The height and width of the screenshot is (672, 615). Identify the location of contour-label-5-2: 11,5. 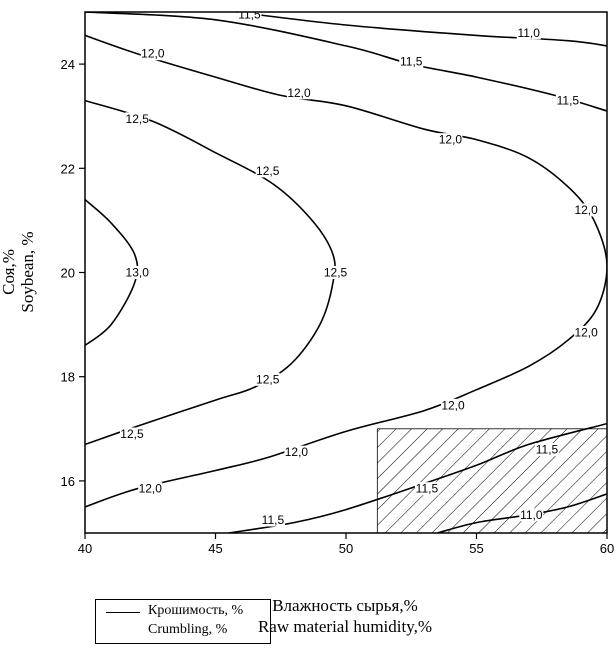
(547, 450).